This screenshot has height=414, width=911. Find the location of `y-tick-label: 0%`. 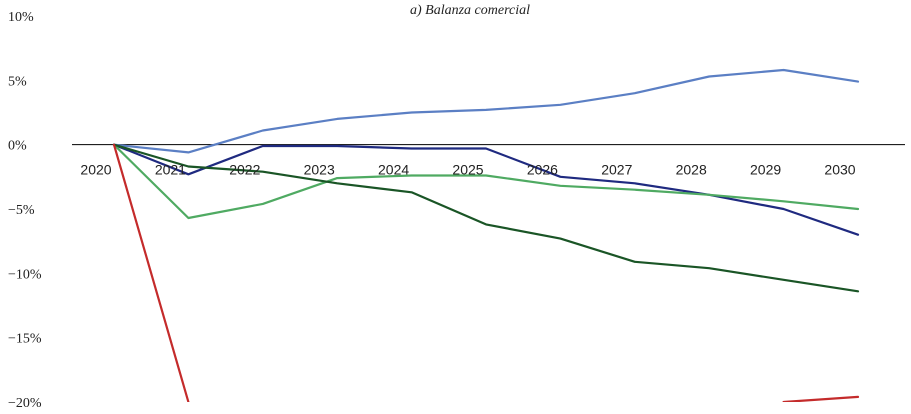

y-tick-label: 0% is located at coordinates (17, 146).